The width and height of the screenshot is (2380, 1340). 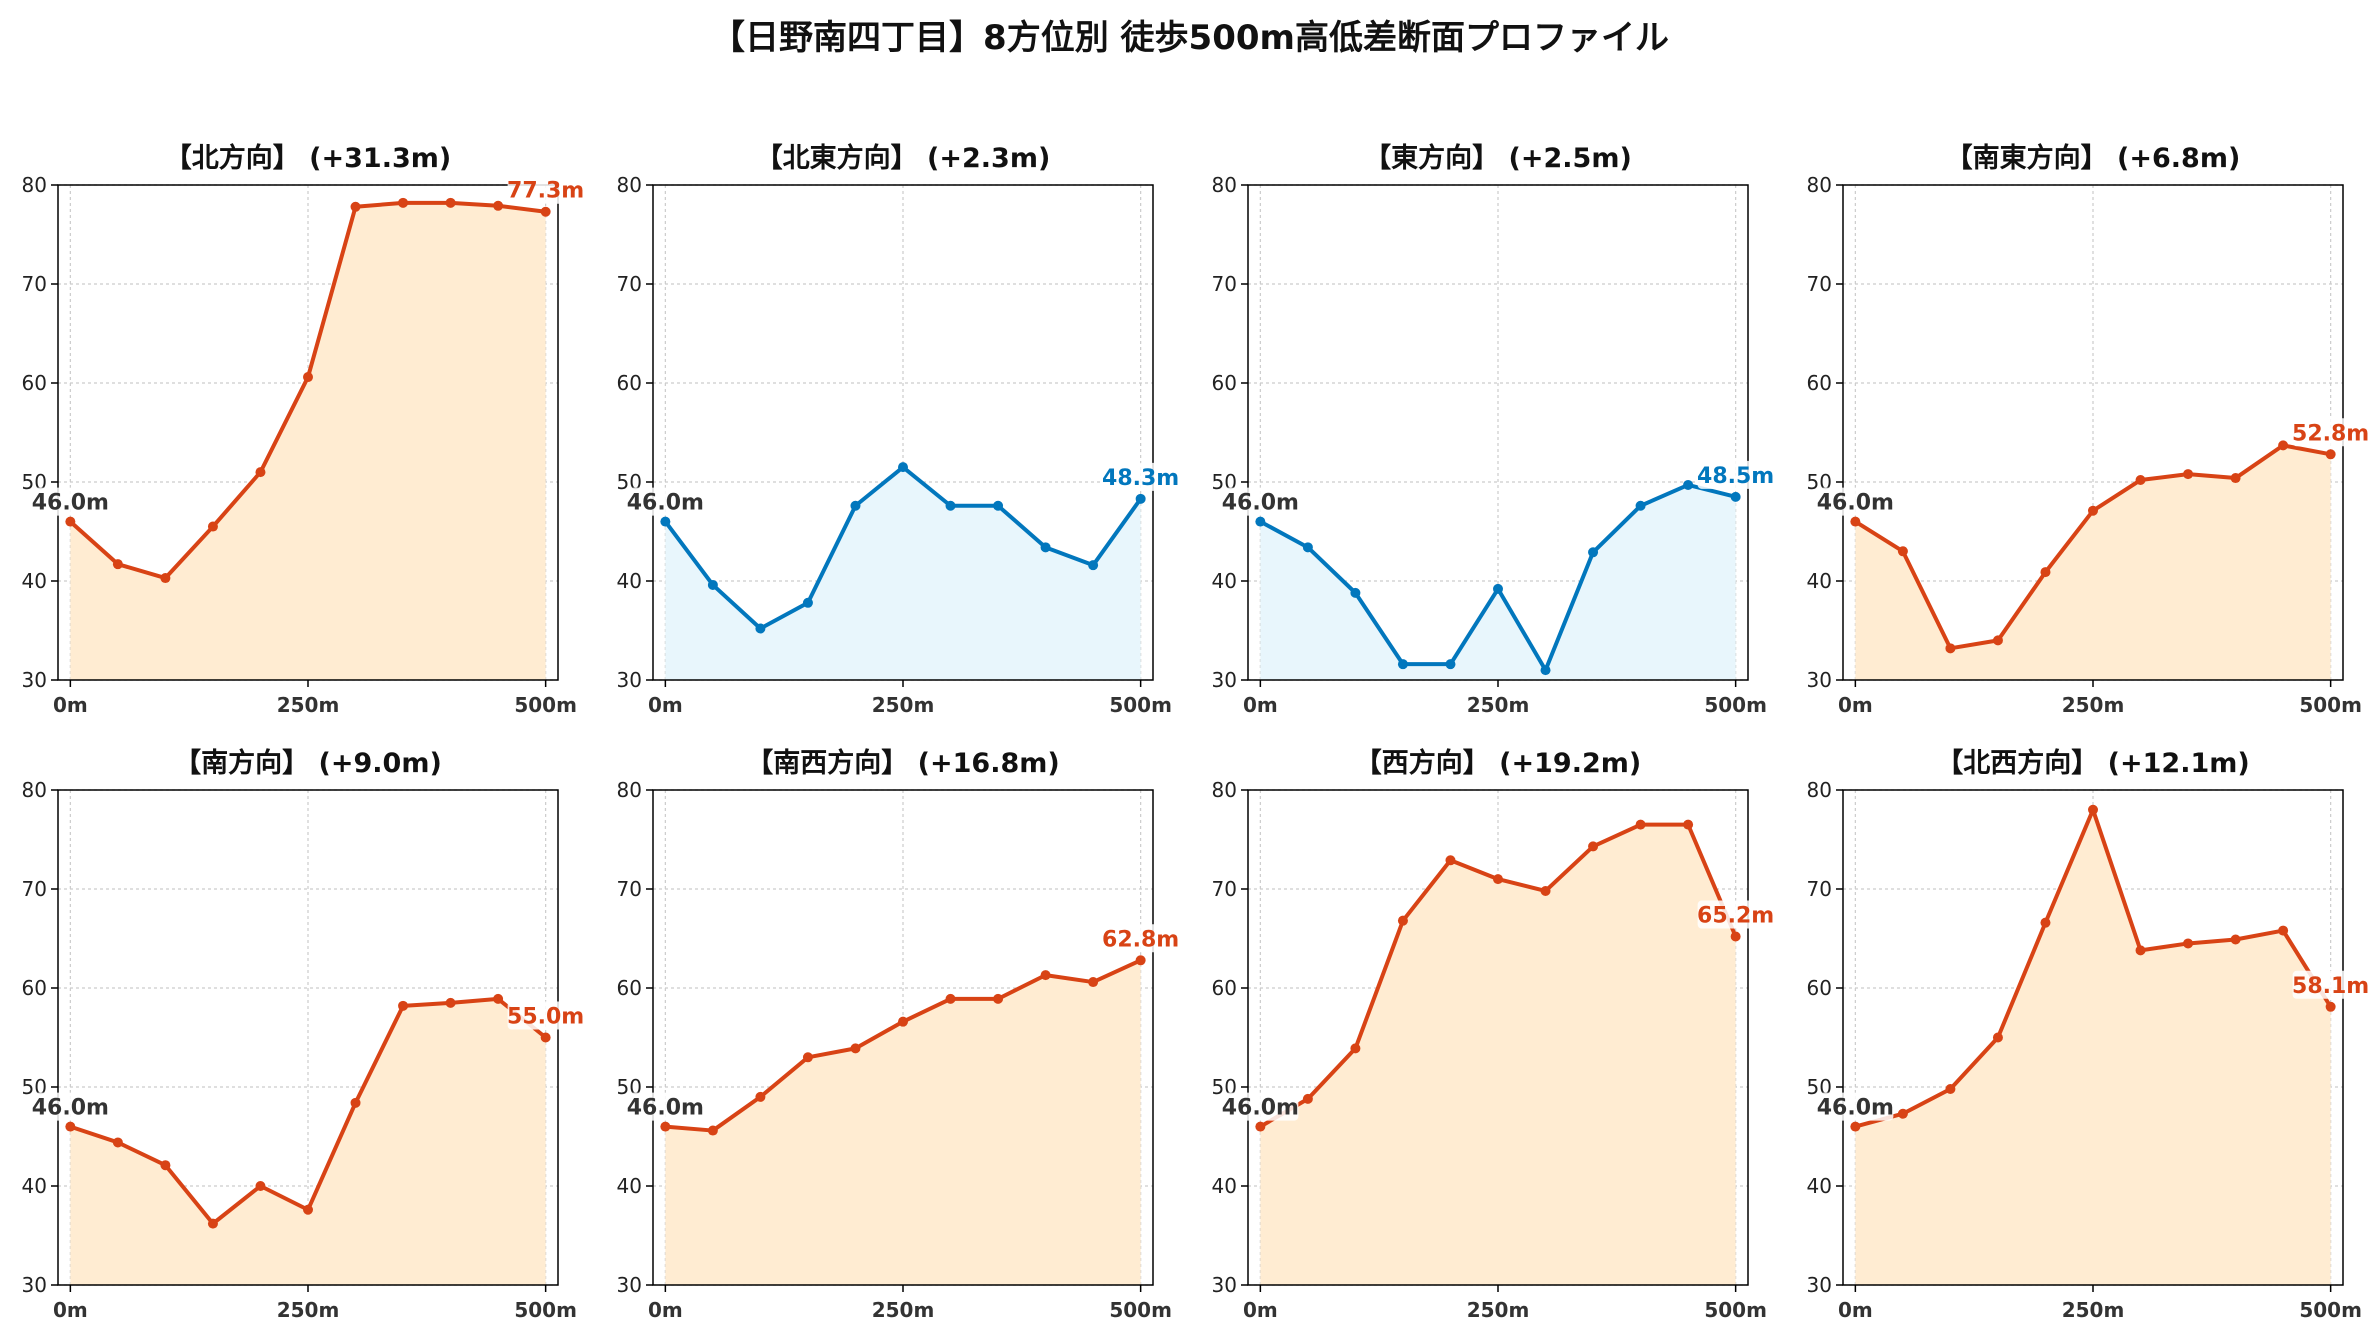 I want to click on panel-title: 【北西方向】 (+12.1m), so click(x=2092, y=763).